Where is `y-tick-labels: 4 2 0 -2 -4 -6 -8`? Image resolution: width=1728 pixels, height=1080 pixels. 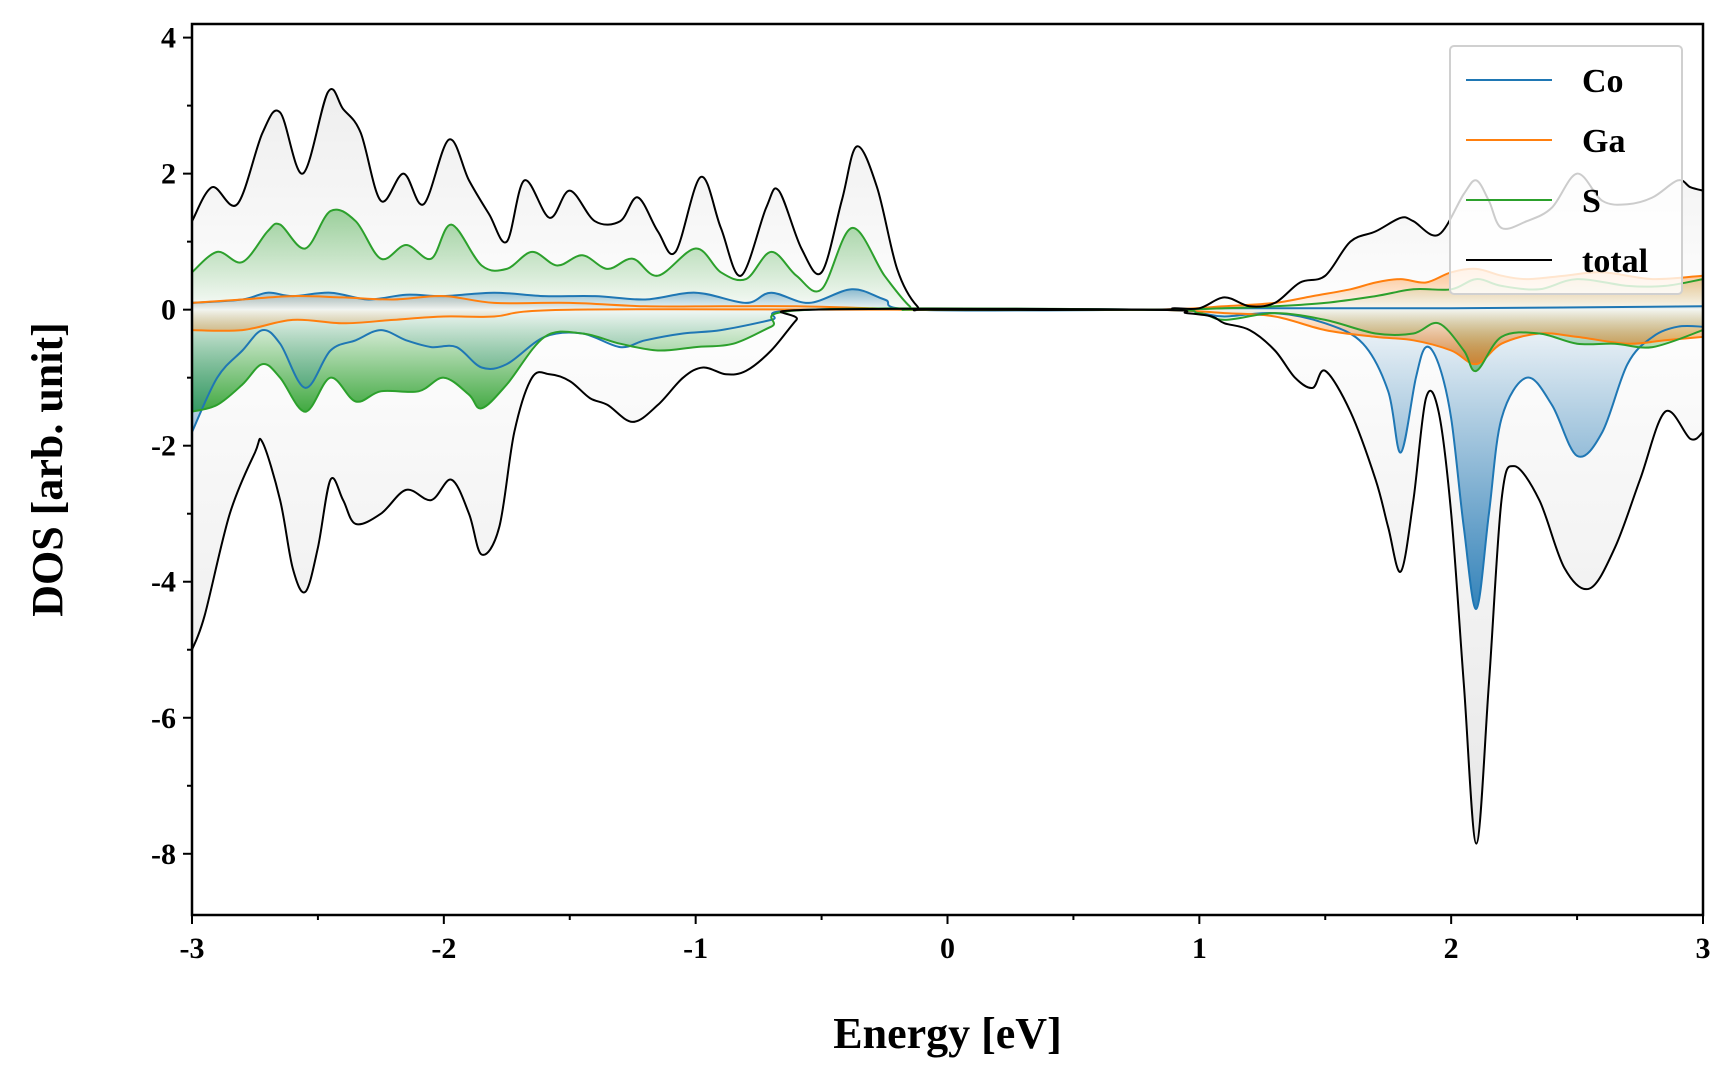
y-tick-labels: 4 2 0 -2 -4 -6 -8 is located at coordinates (163, 446).